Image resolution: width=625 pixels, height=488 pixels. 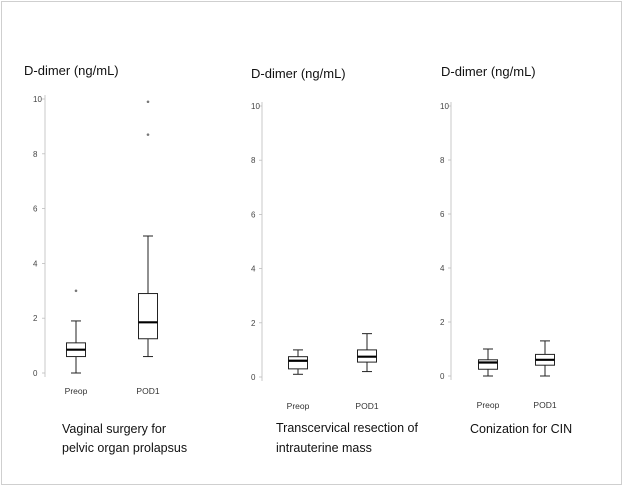 What do you see at coordinates (114, 429) in the screenshot?
I see `panel-caption-line: Vaginal surgery for` at bounding box center [114, 429].